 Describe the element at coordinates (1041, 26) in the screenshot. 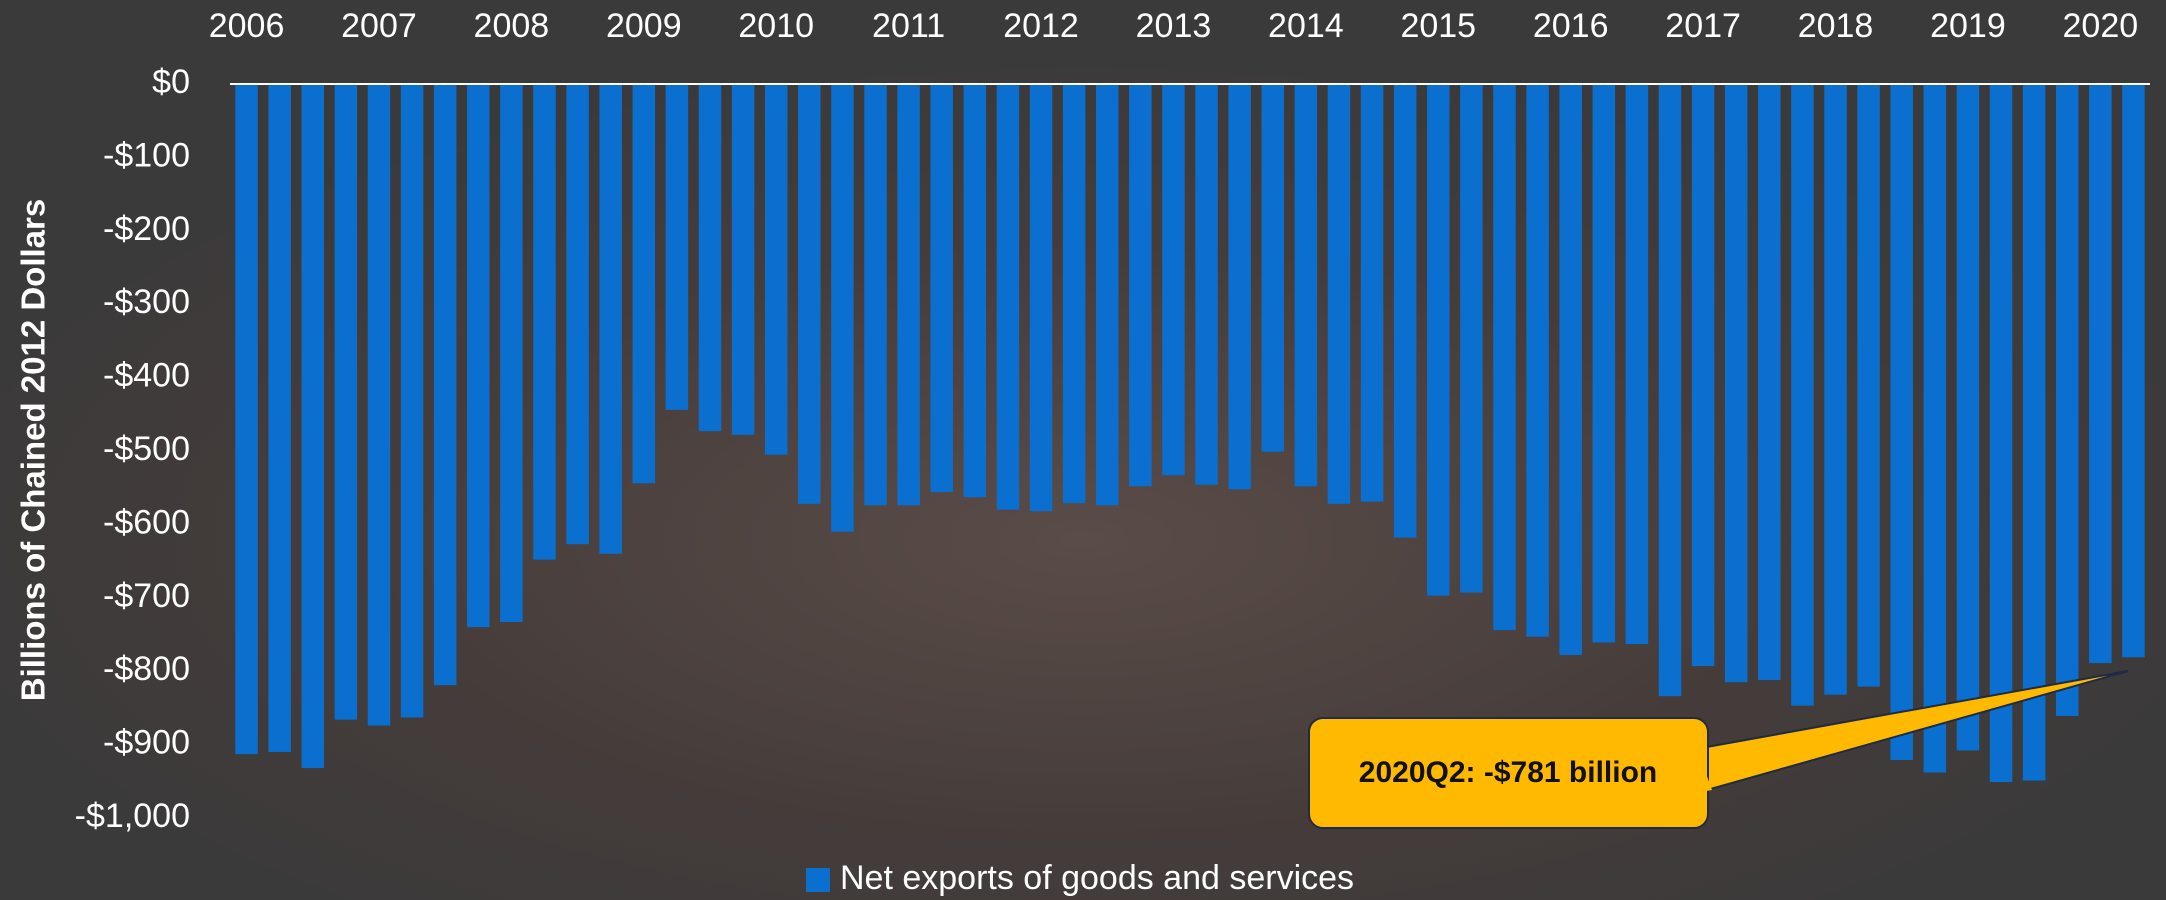

I see `x-tick-label: 2012` at that location.